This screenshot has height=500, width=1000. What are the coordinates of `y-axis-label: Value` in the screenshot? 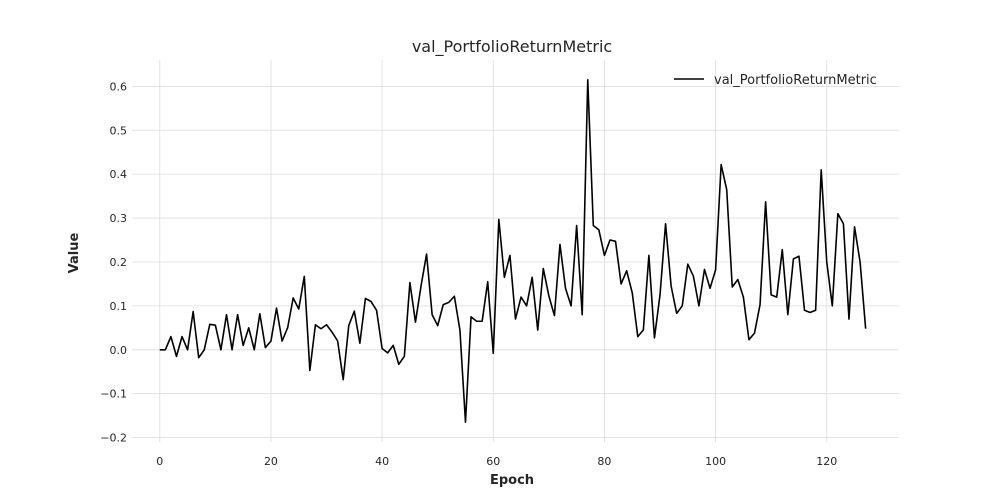 It's located at (74, 252).